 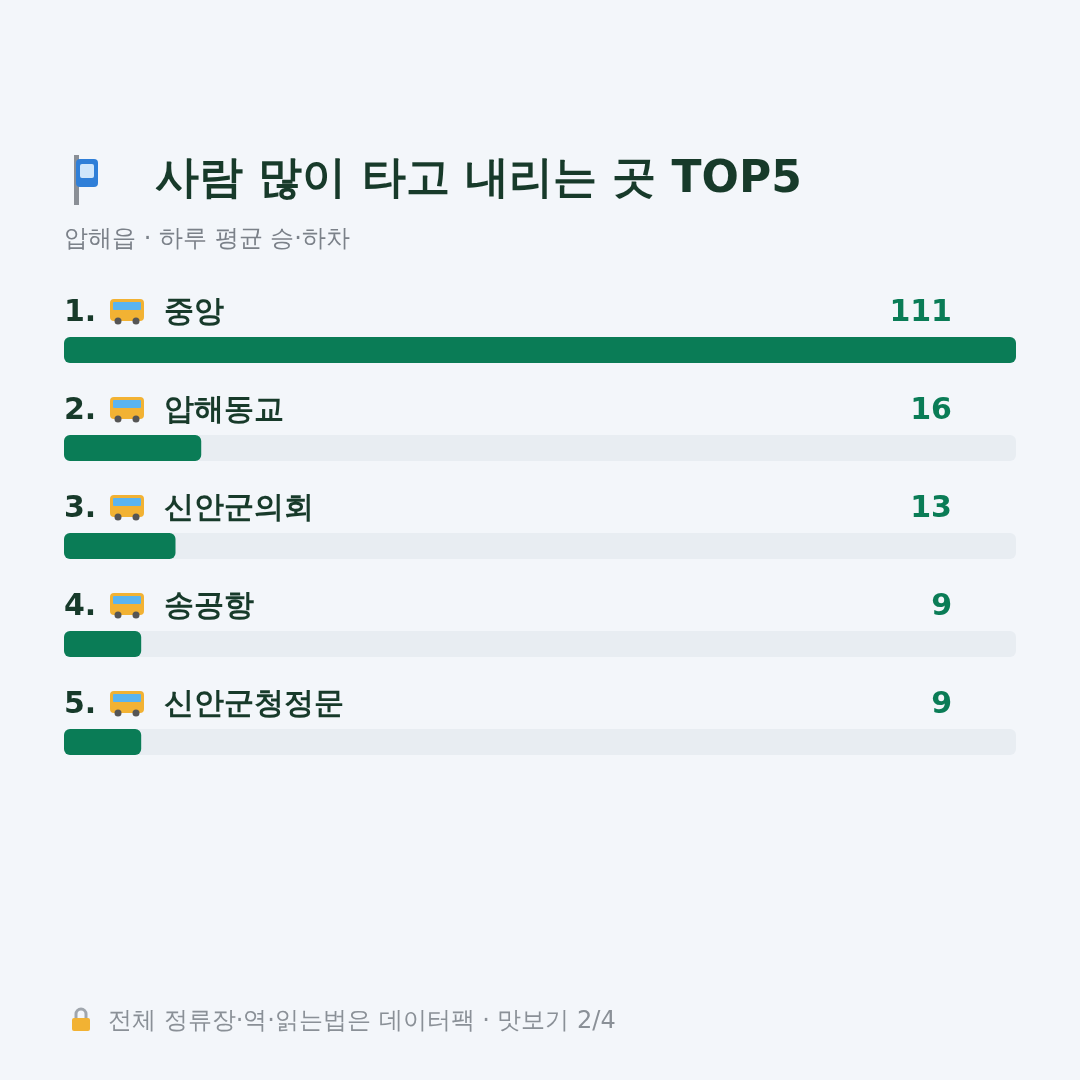 What do you see at coordinates (478, 177) in the screenshot?
I see `chart-title: 사람 많이 타고 내리는 곳 TOP5` at bounding box center [478, 177].